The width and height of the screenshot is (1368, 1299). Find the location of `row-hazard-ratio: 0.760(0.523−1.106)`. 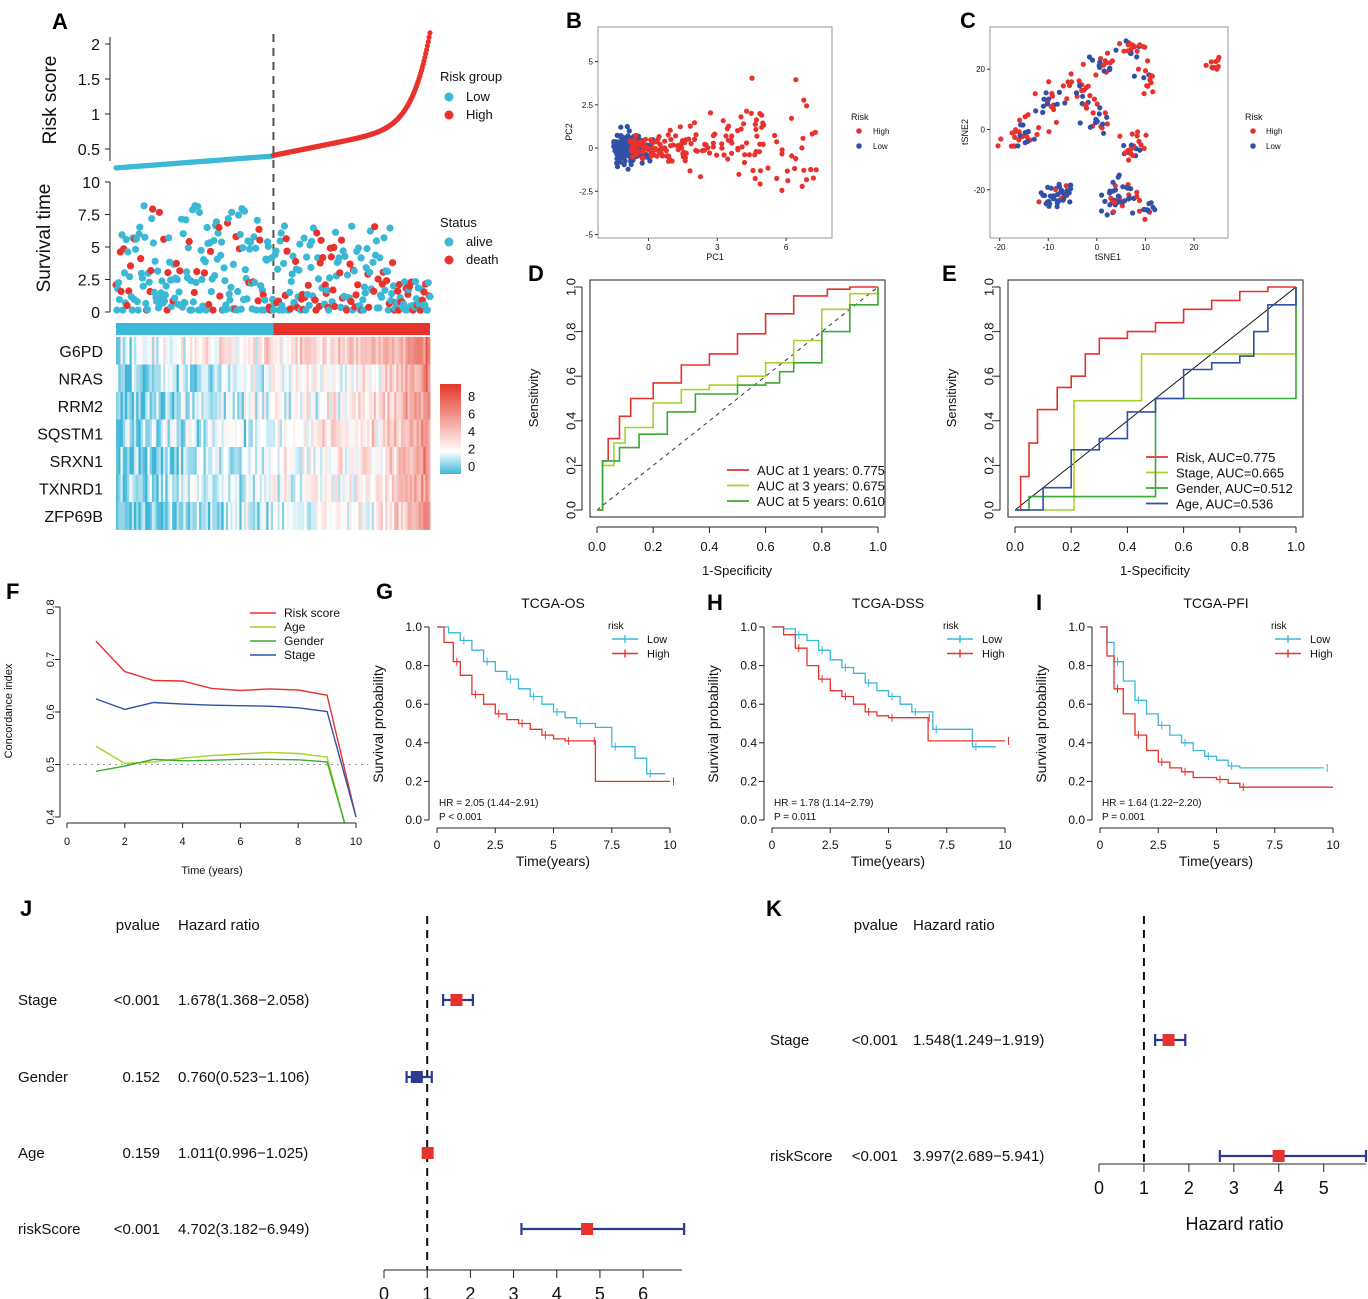

row-hazard-ratio: 0.760(0.523−1.106) is located at coordinates (243, 1077).